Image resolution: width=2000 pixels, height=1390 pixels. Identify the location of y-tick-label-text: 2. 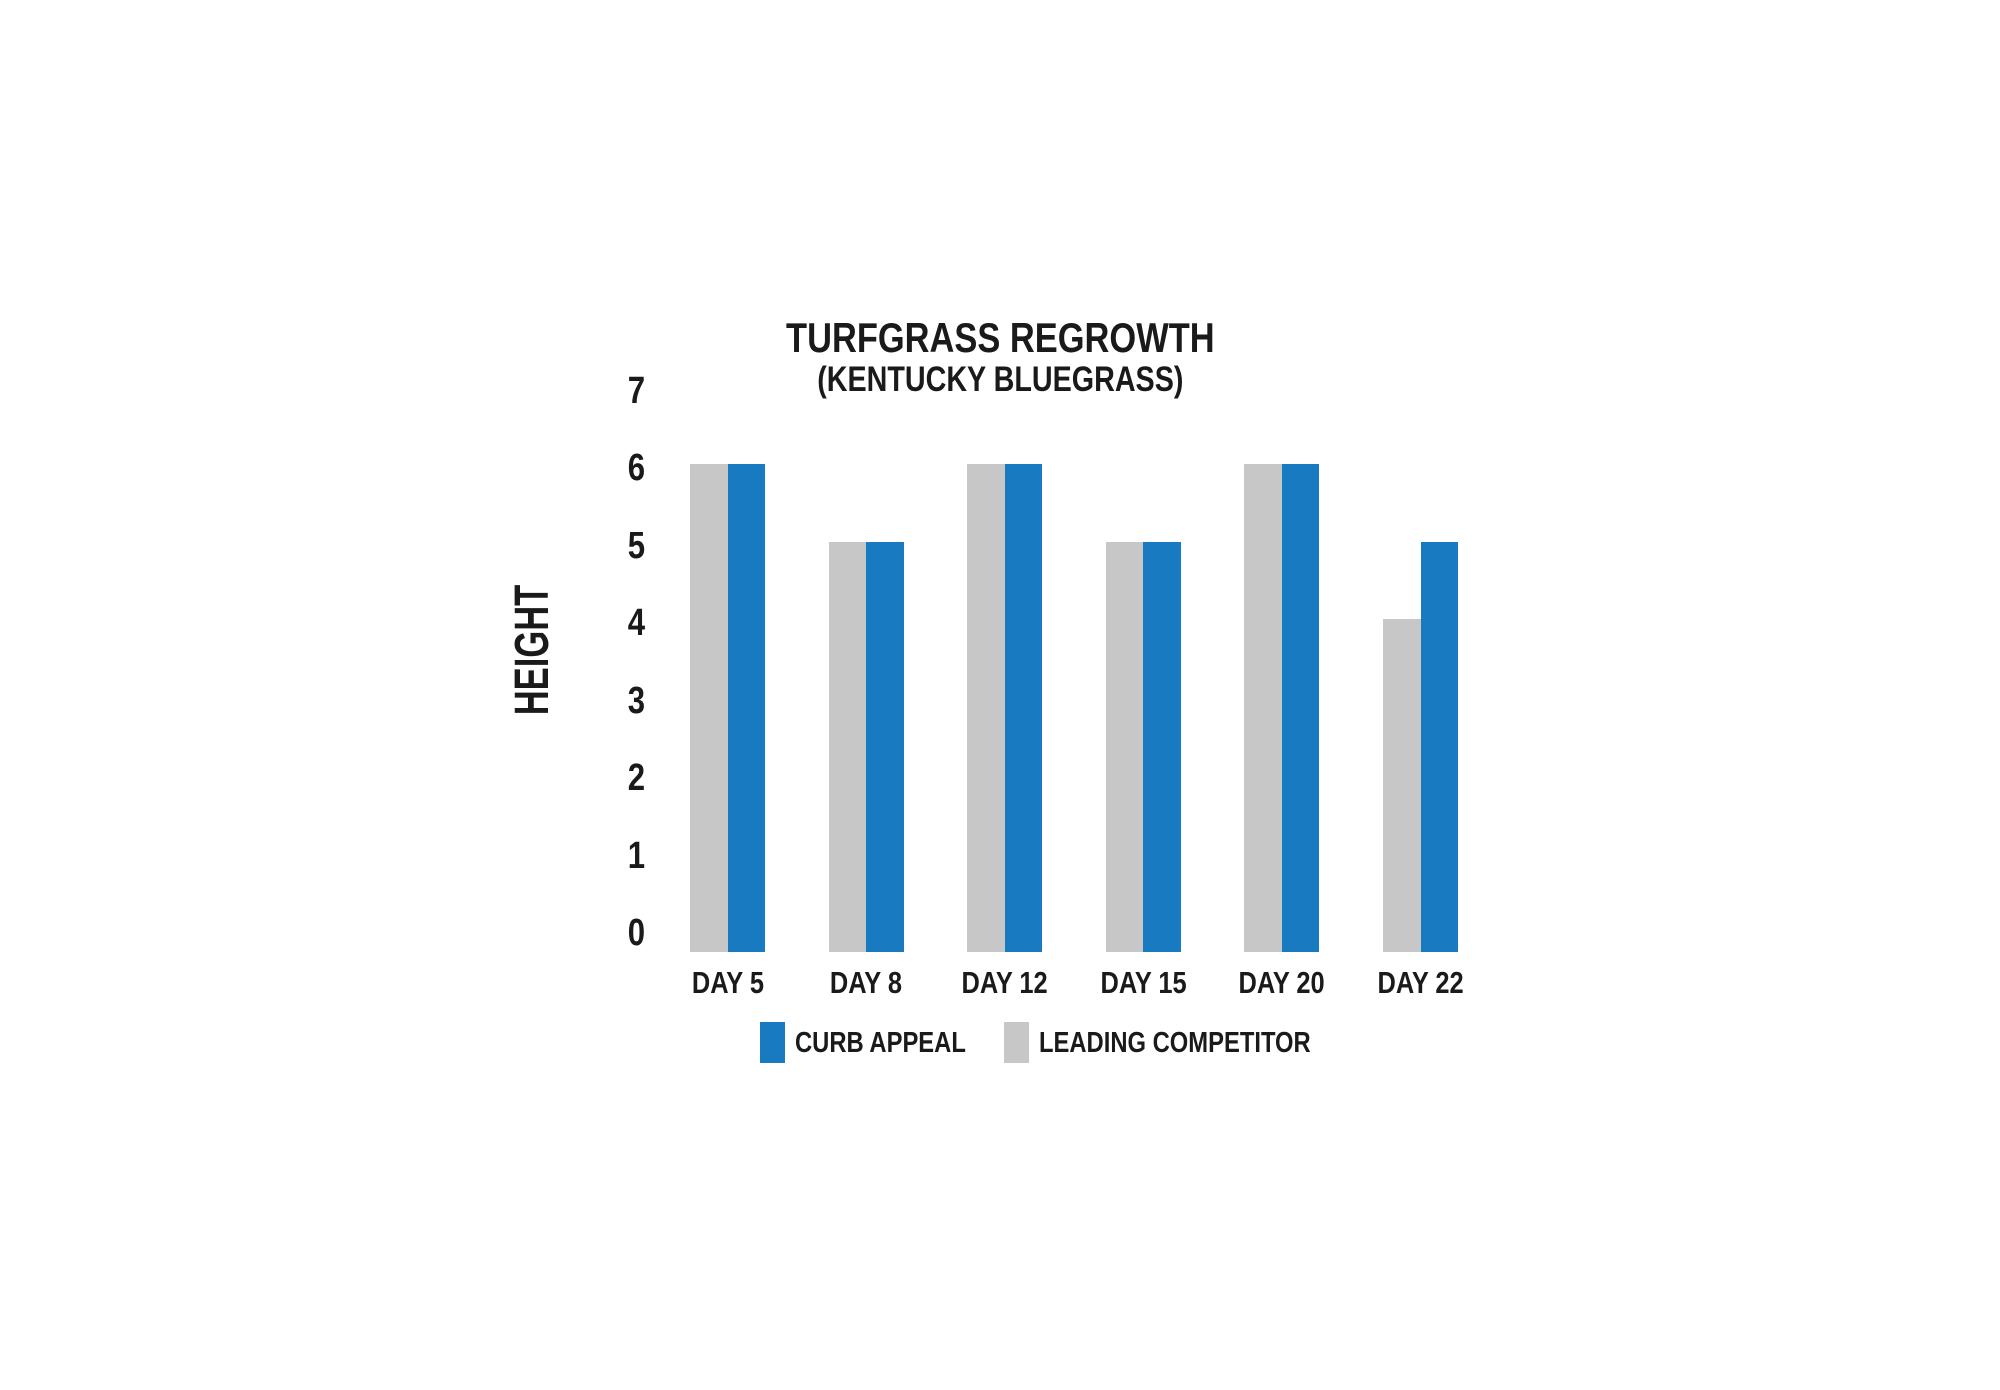
(636, 778).